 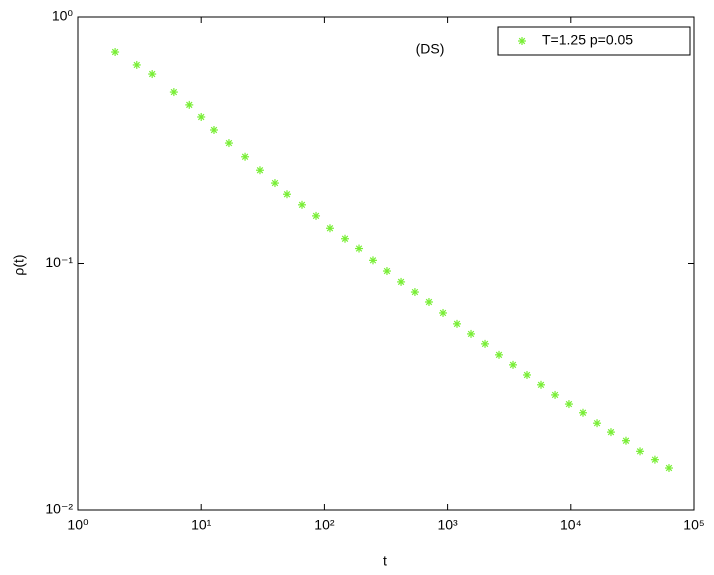 I want to click on annotation: (DS), so click(x=430, y=49).